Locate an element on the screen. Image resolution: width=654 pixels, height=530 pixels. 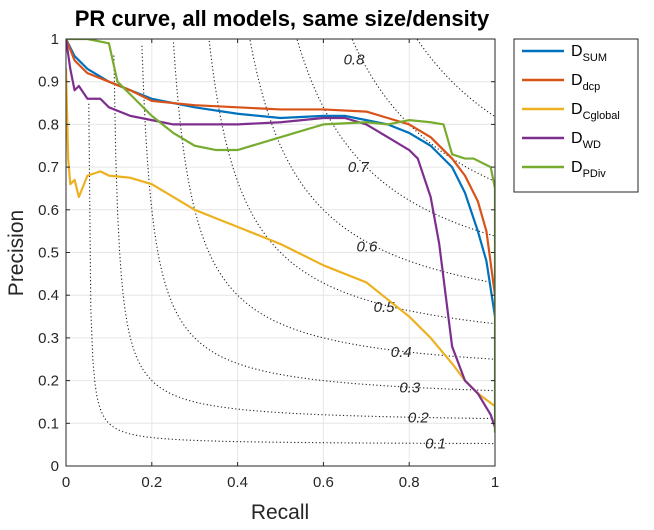
iso-f1-label: 0.7 is located at coordinates (359, 167).